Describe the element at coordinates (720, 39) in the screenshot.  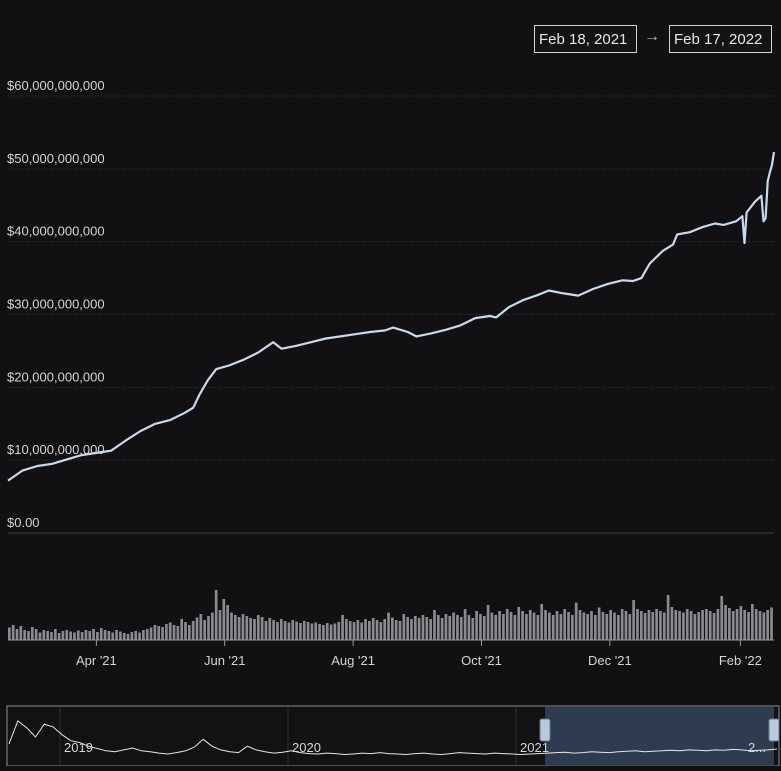
I see `range-end-input: Feb 17, 2022` at that location.